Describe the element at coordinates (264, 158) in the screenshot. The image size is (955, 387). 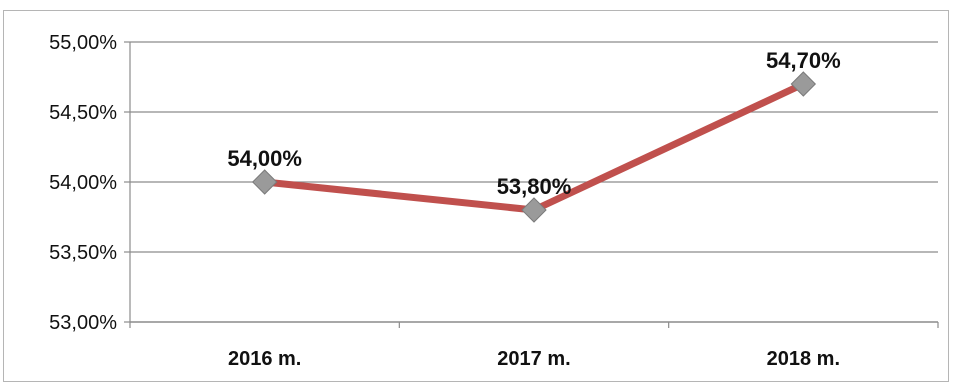
I see `data-label: 54,00%` at that location.